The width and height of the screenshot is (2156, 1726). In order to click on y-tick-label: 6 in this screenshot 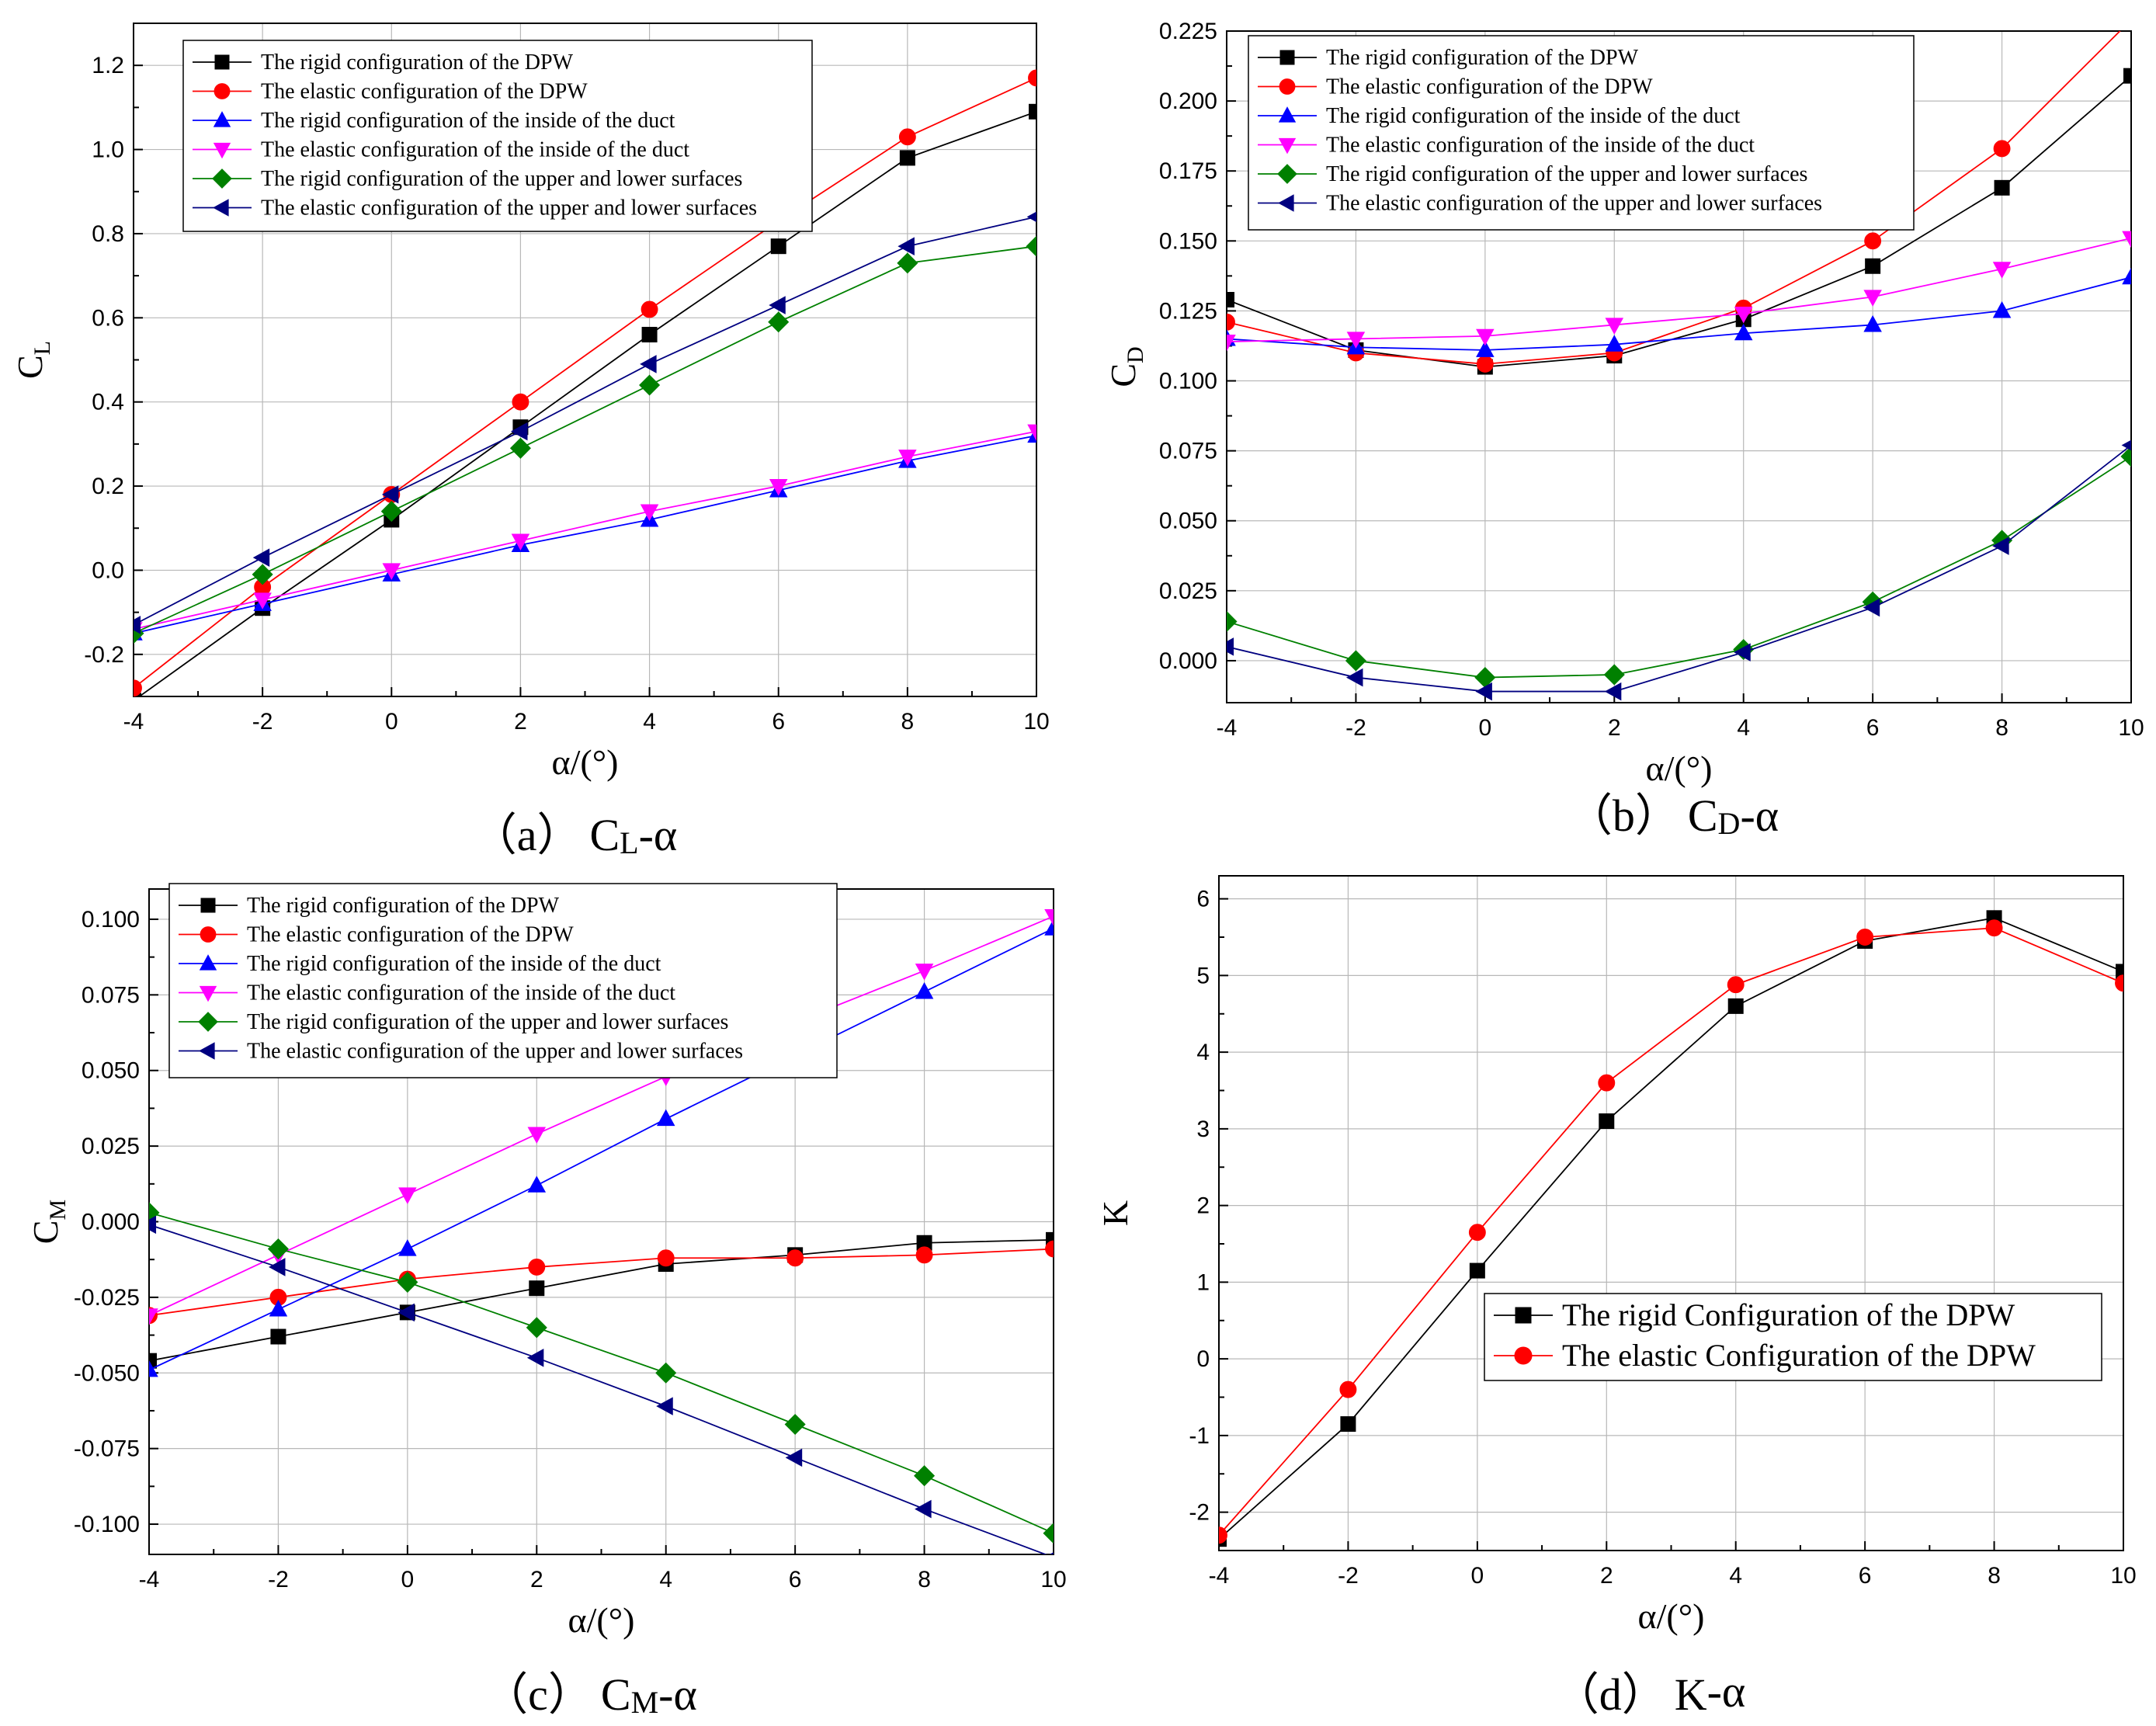, I will do `click(1203, 899)`.